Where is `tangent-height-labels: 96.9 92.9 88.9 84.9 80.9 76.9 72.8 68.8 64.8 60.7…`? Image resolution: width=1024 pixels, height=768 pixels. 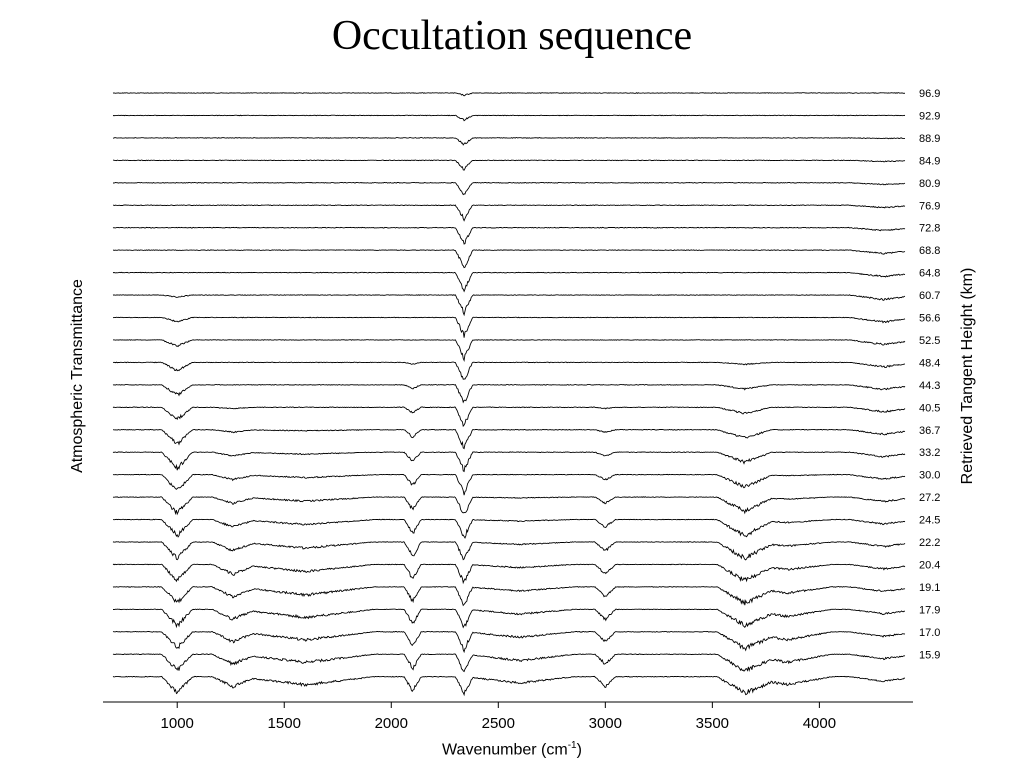 tangent-height-labels: 96.9 92.9 88.9 84.9 80.9 76.9 72.8 68.8 64.8 60.7… is located at coordinates (929, 374).